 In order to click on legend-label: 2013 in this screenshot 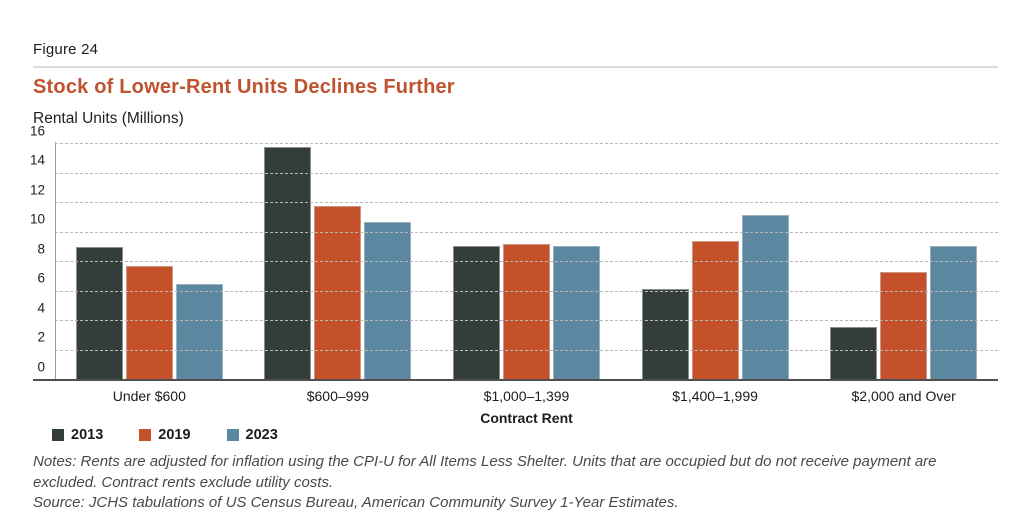, I will do `click(87, 435)`.